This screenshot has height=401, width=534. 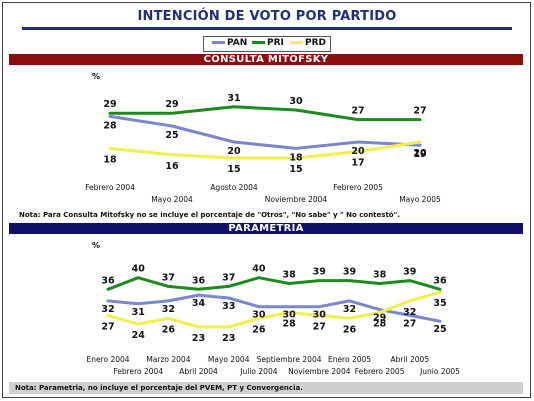 What do you see at coordinates (110, 159) in the screenshot?
I see `data-label-prd-0: 18` at bounding box center [110, 159].